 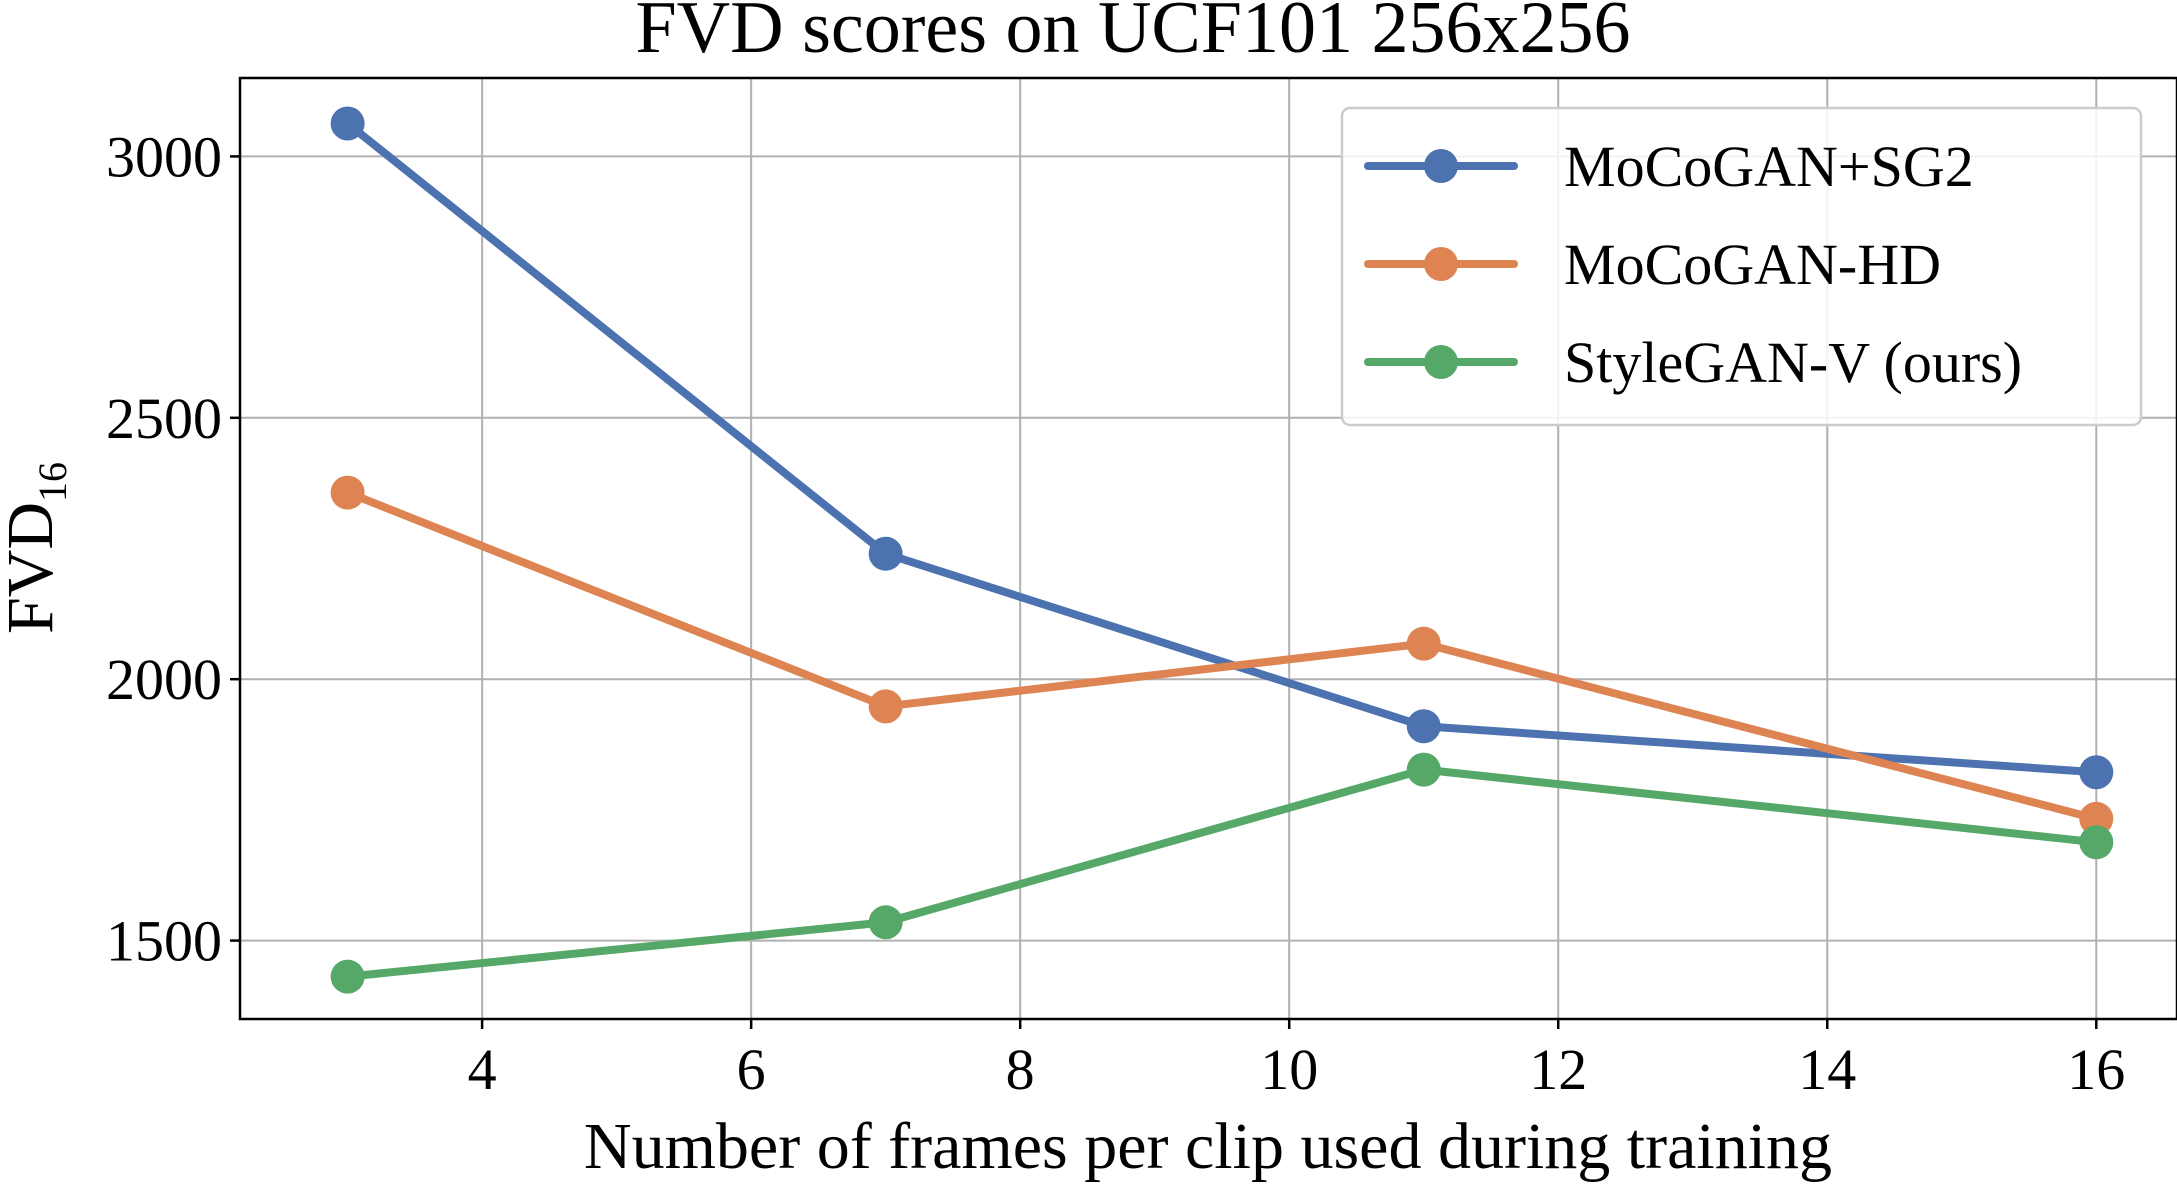 I want to click on legend: MoCoGAN+SG2 MoCoGAN-HD StyleGAN-V (ours), so click(x=1741, y=266).